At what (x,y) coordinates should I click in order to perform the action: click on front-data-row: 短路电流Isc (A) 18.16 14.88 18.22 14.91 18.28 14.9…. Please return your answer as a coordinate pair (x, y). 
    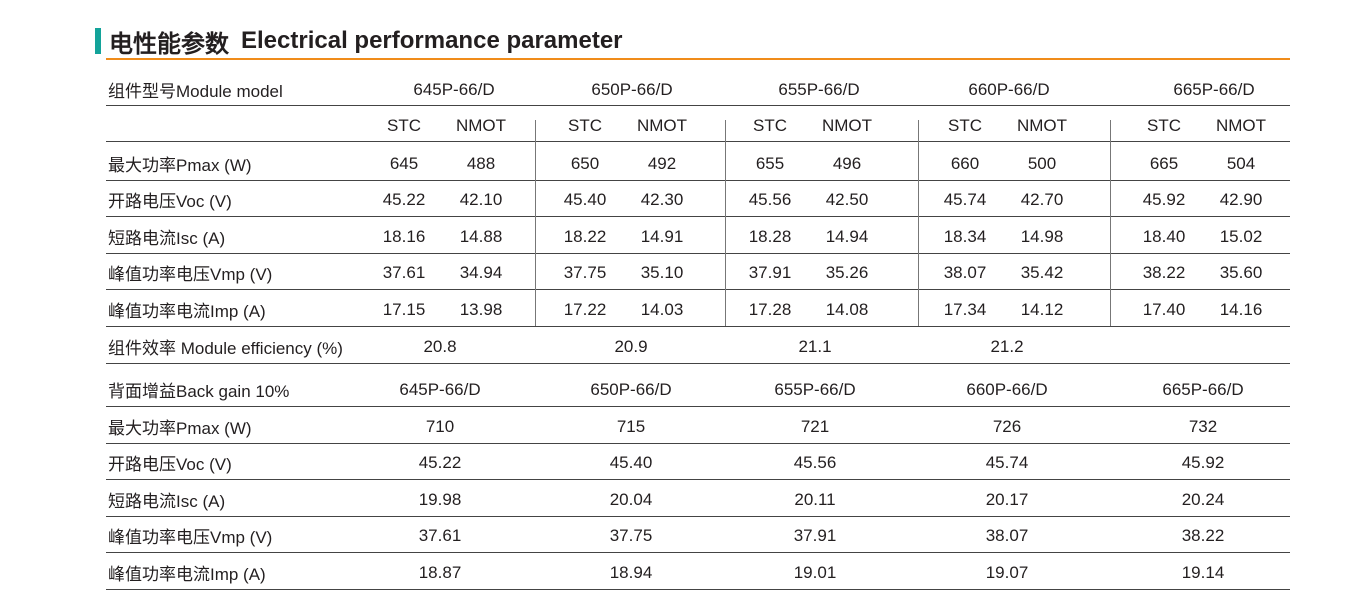
    Looking at the image, I should click on (698, 237).